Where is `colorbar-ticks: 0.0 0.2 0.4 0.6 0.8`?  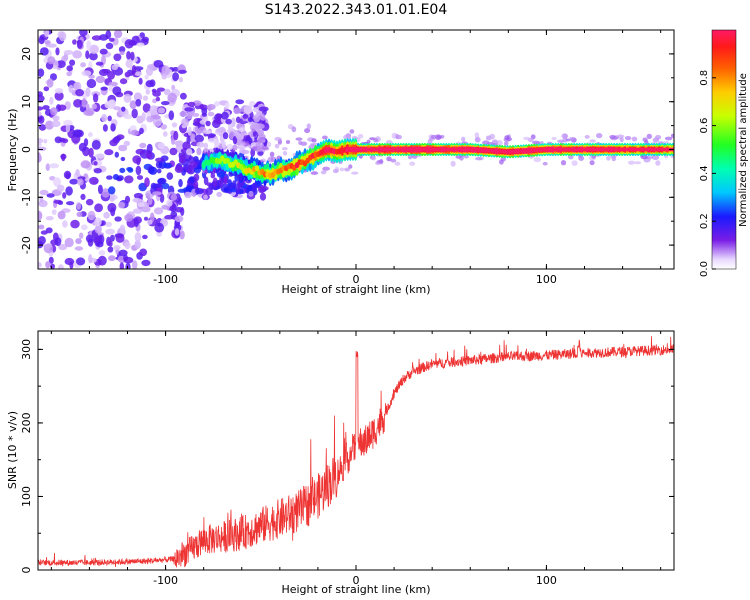 colorbar-ticks: 0.0 0.2 0.4 0.6 0.8 is located at coordinates (707, 173).